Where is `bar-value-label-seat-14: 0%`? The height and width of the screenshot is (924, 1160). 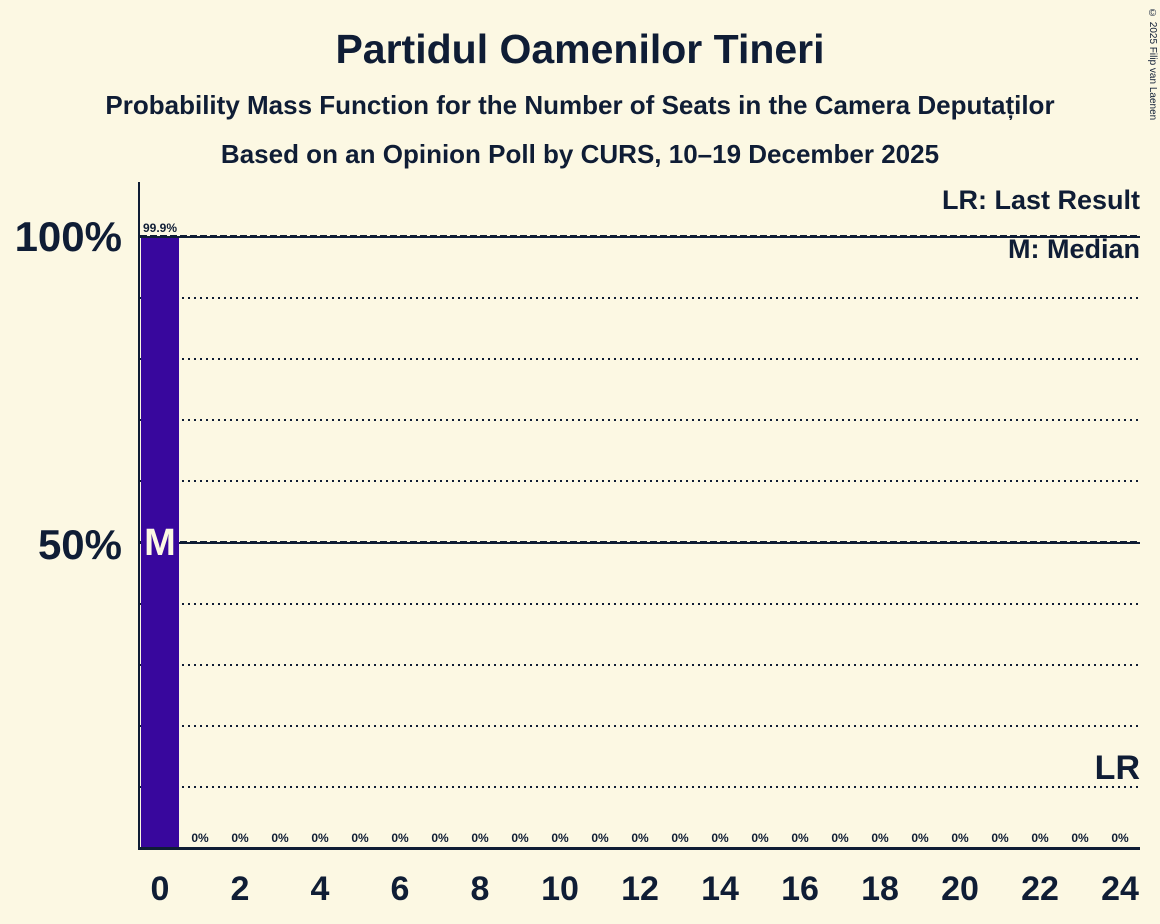
bar-value-label-seat-14: 0% is located at coordinates (720, 838).